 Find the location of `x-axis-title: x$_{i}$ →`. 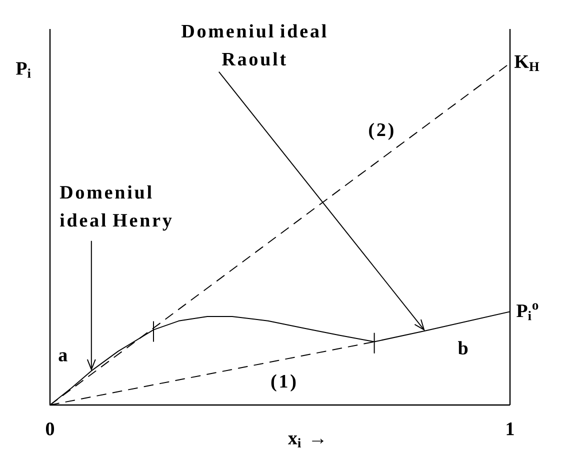

x-axis-title: x$_{i}$ → is located at coordinates (306, 442).